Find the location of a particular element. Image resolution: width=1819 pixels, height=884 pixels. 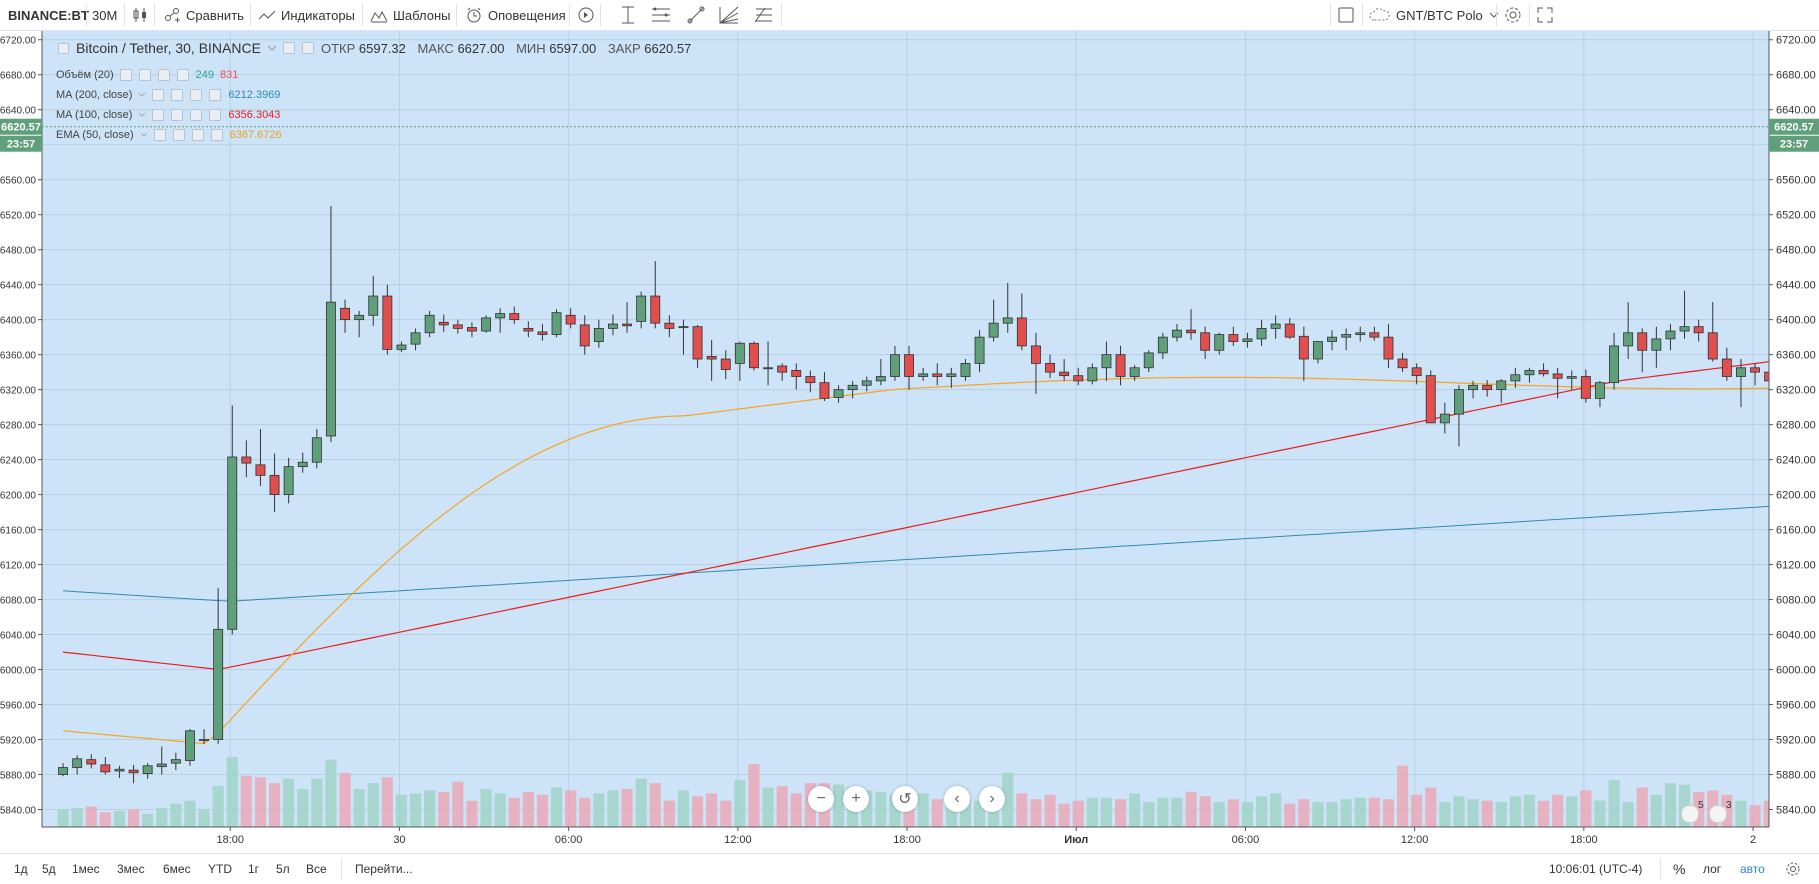

compare-button: Сравнить is located at coordinates (203, 15).